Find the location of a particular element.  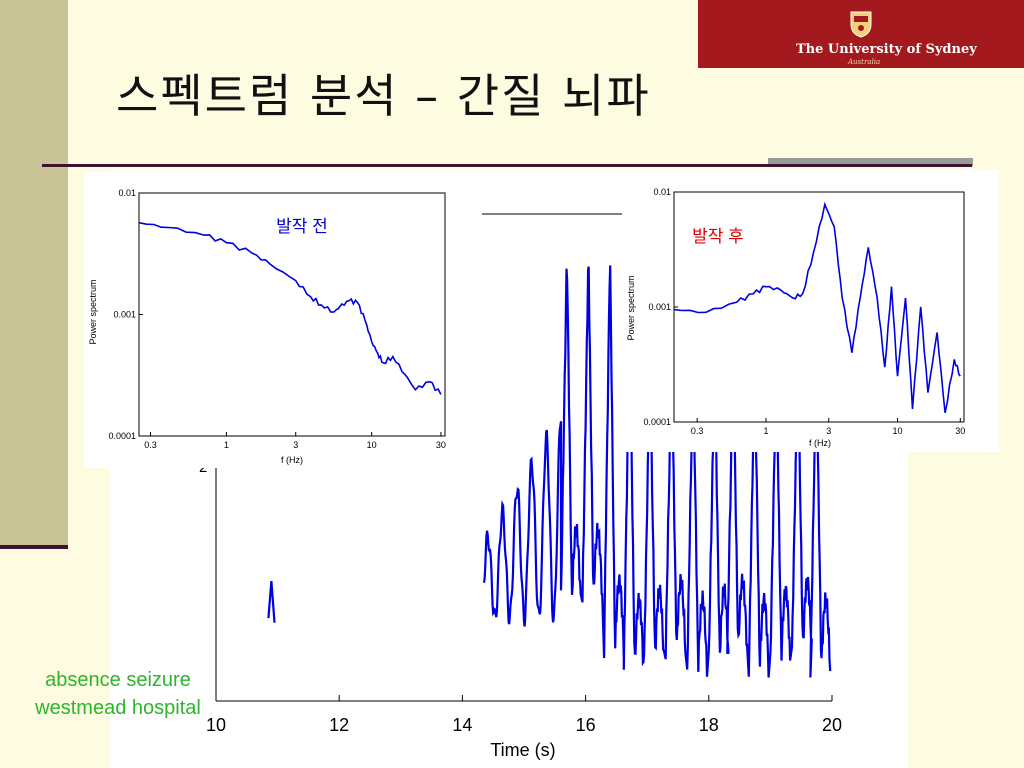

label-after-seizure: 발작 후 is located at coordinates (718, 236).